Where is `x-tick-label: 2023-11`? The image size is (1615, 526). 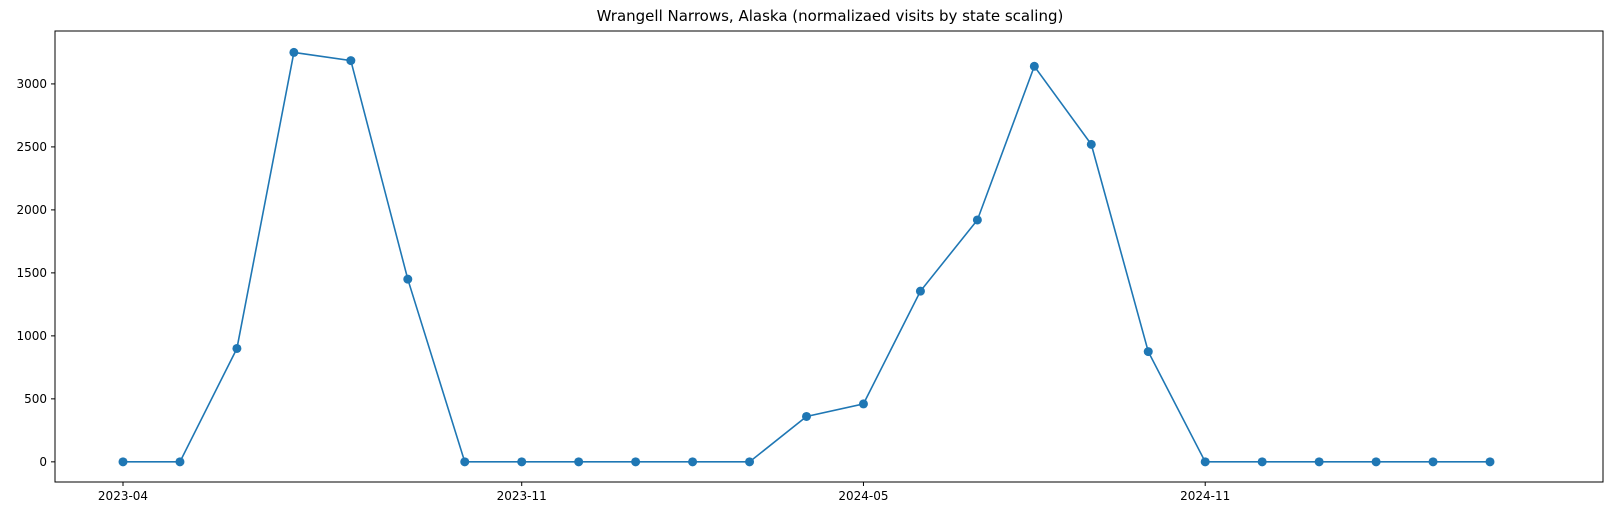 x-tick-label: 2023-11 is located at coordinates (522, 496).